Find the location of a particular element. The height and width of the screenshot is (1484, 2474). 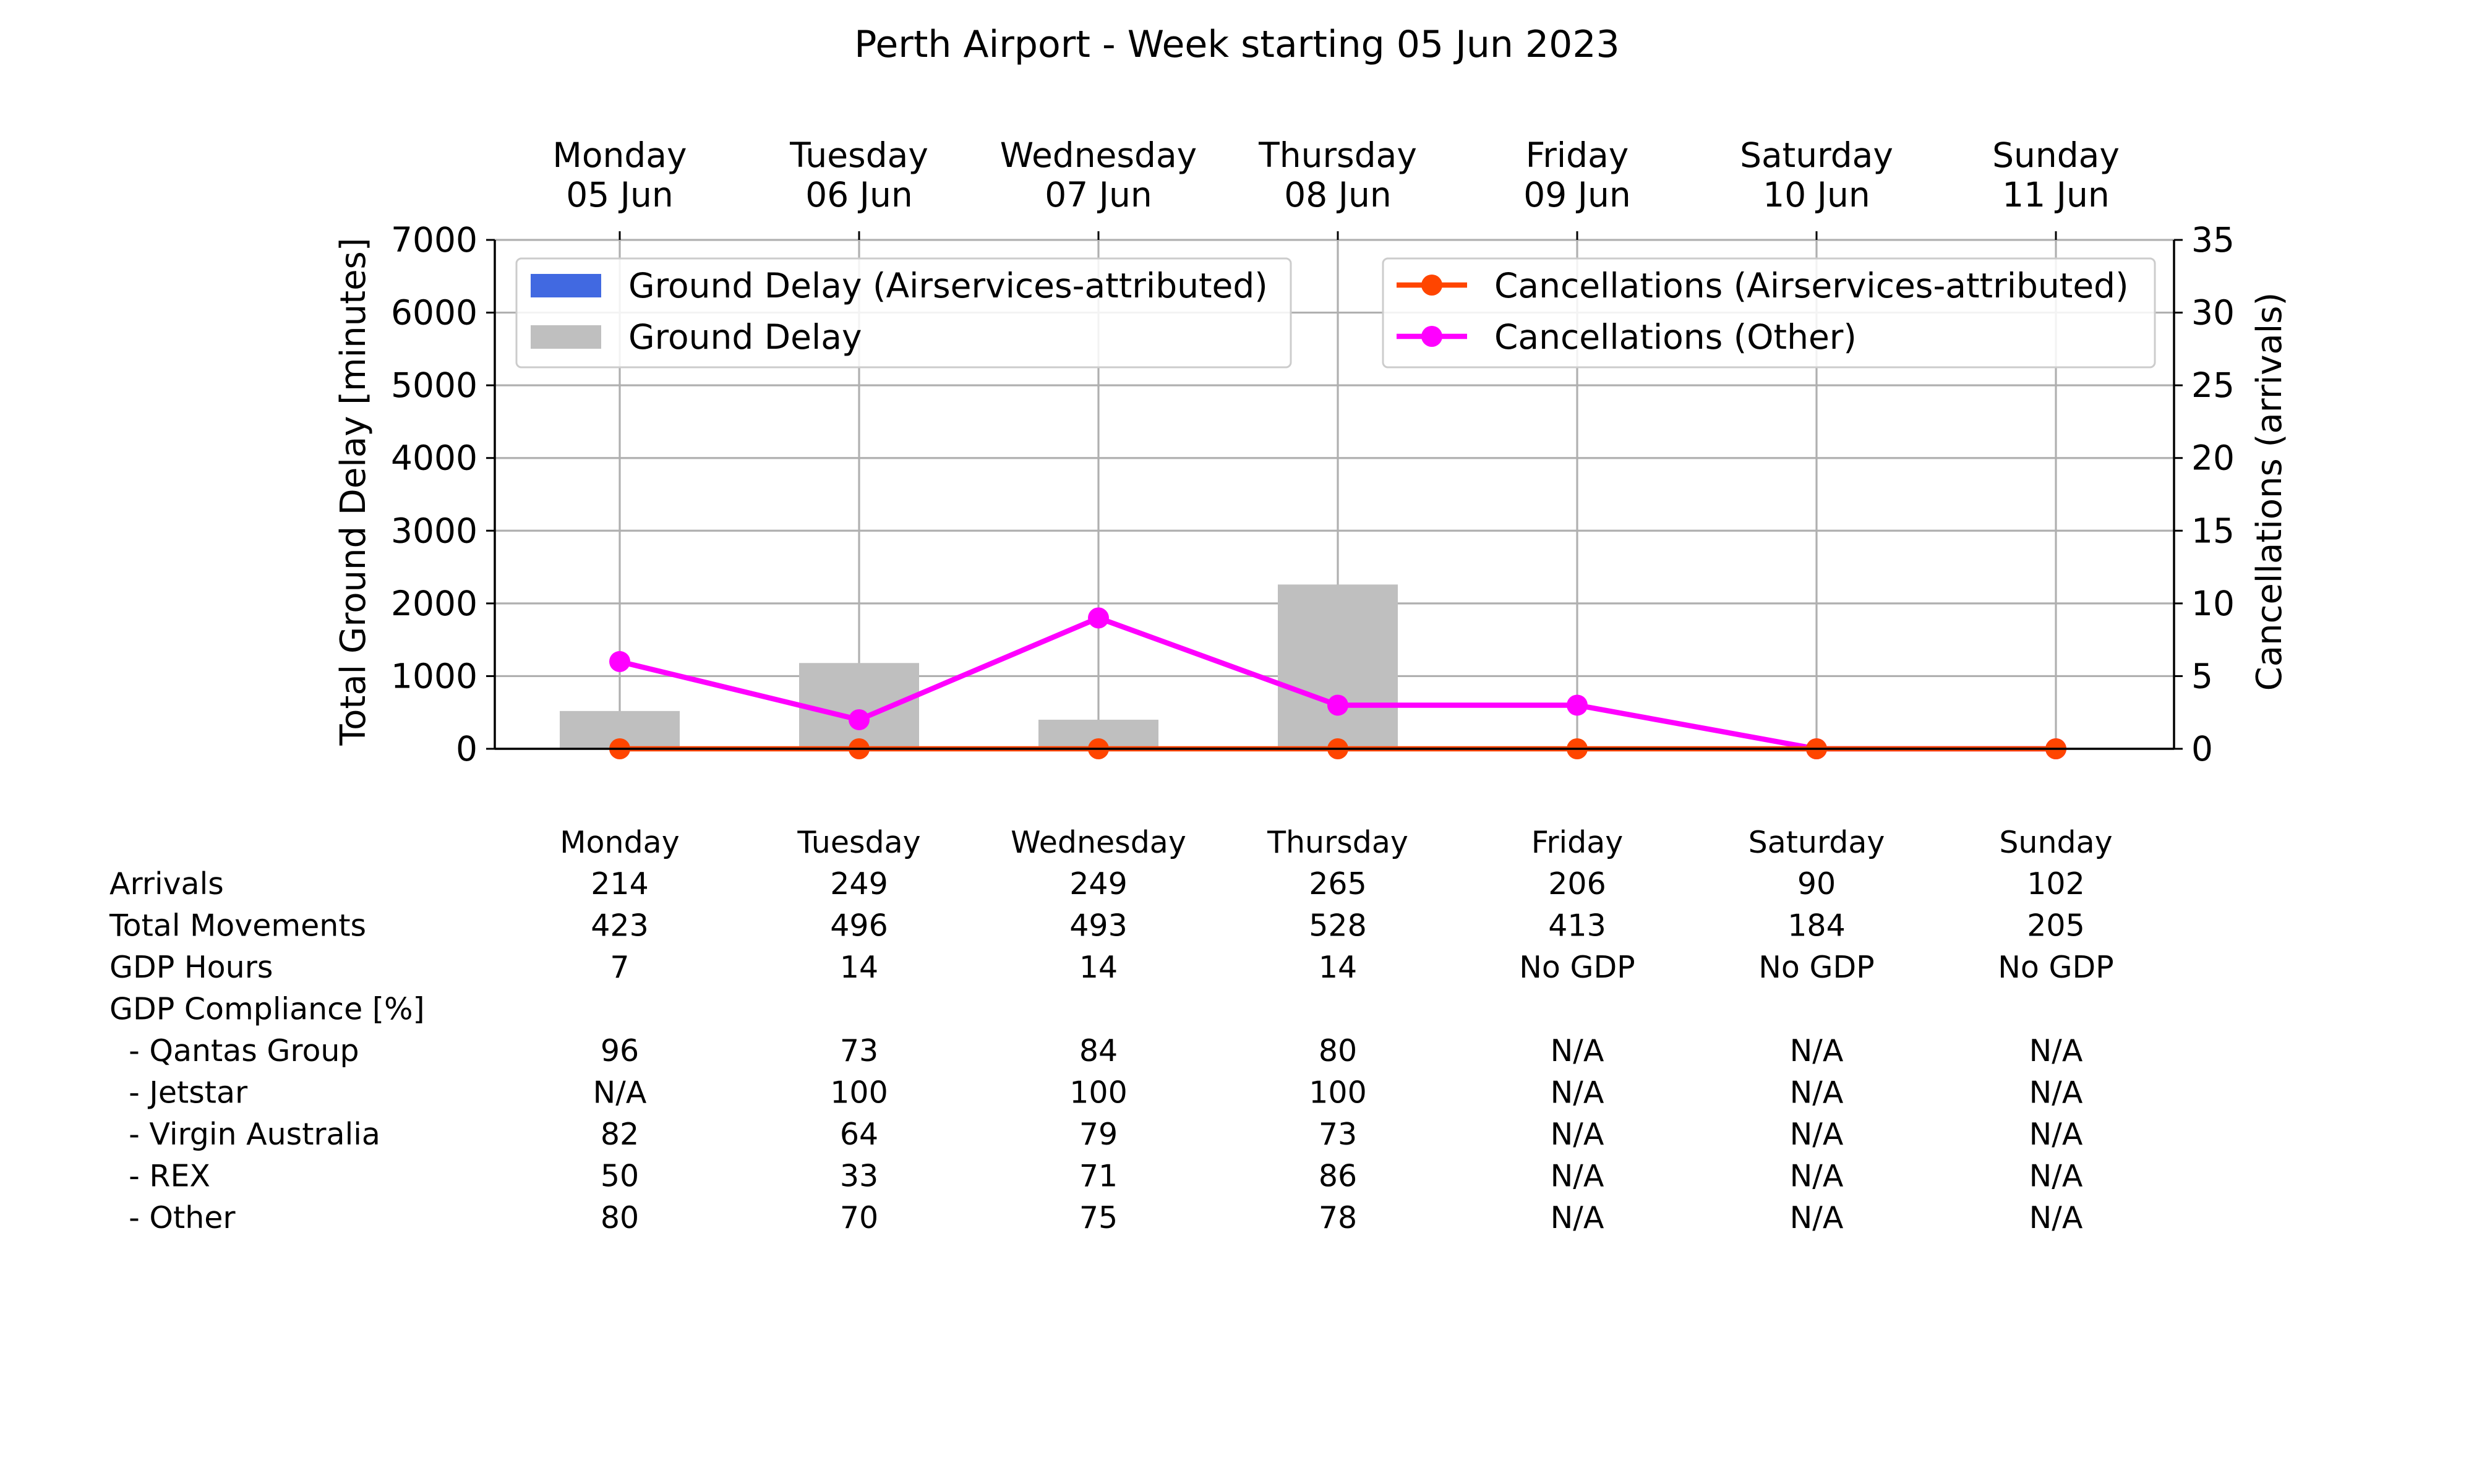

right-axis-ticks: 0 5 10 15 20 25 30 35 is located at coordinates (2204, 494).